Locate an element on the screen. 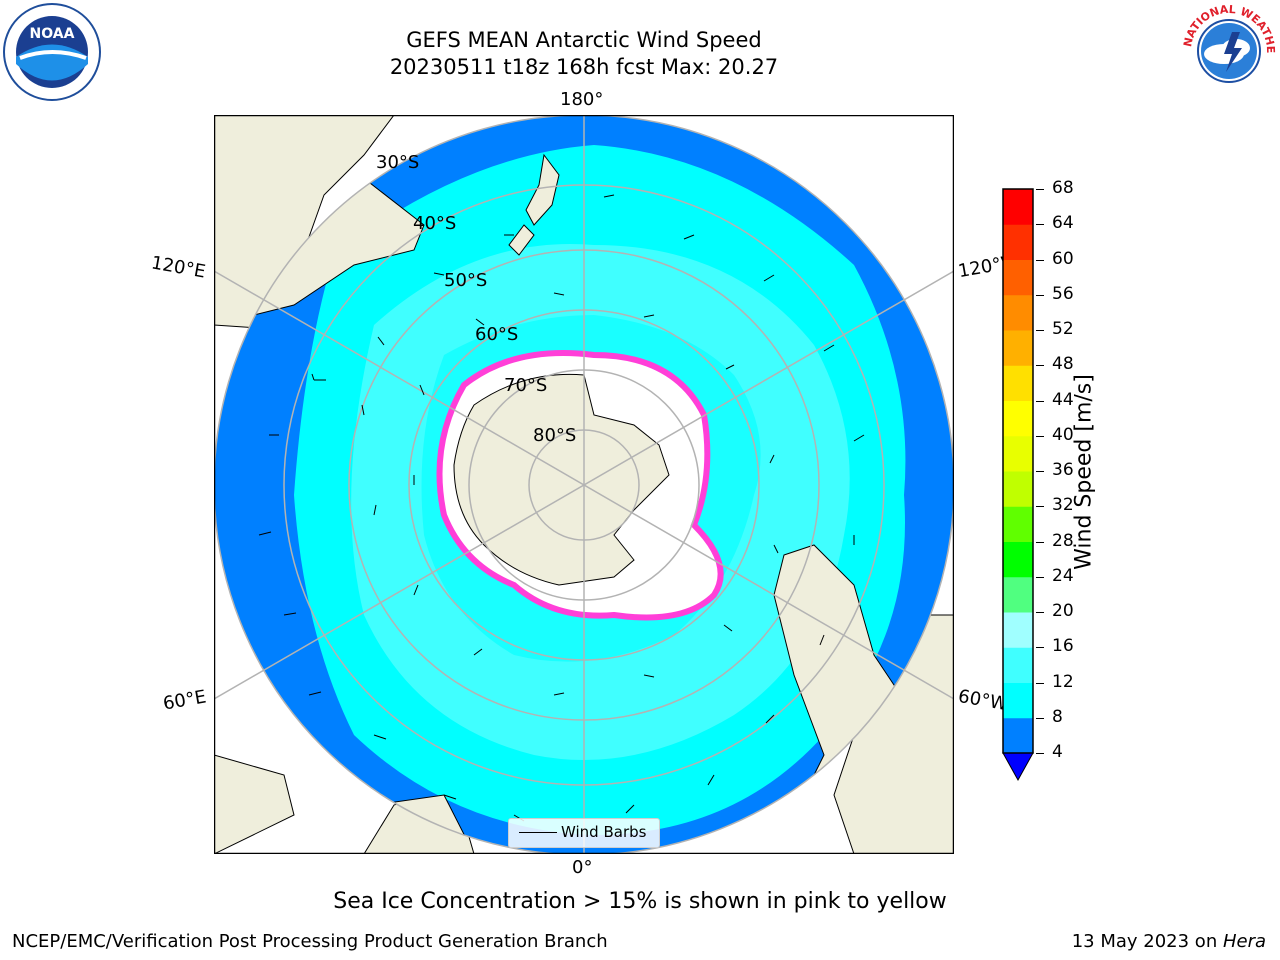 Image resolution: width=1280 pixels, height=960 pixels. colorbar-under-arrow is located at coordinates (1018, 767).